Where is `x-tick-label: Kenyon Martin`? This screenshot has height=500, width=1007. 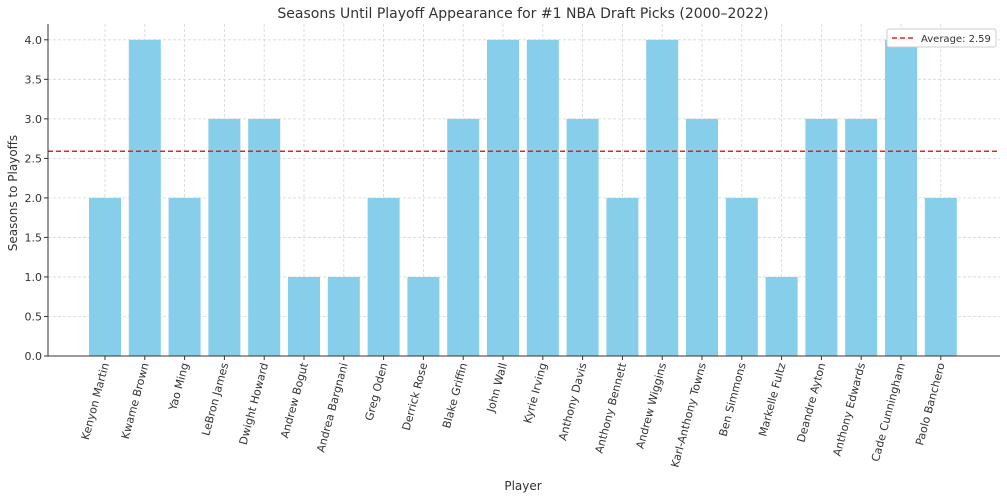 x-tick-label: Kenyon Martin is located at coordinates (95, 401).